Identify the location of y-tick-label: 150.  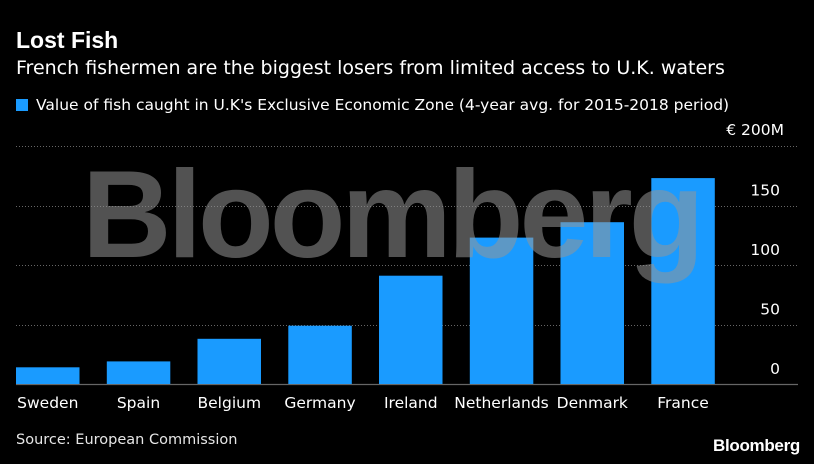
(765, 191).